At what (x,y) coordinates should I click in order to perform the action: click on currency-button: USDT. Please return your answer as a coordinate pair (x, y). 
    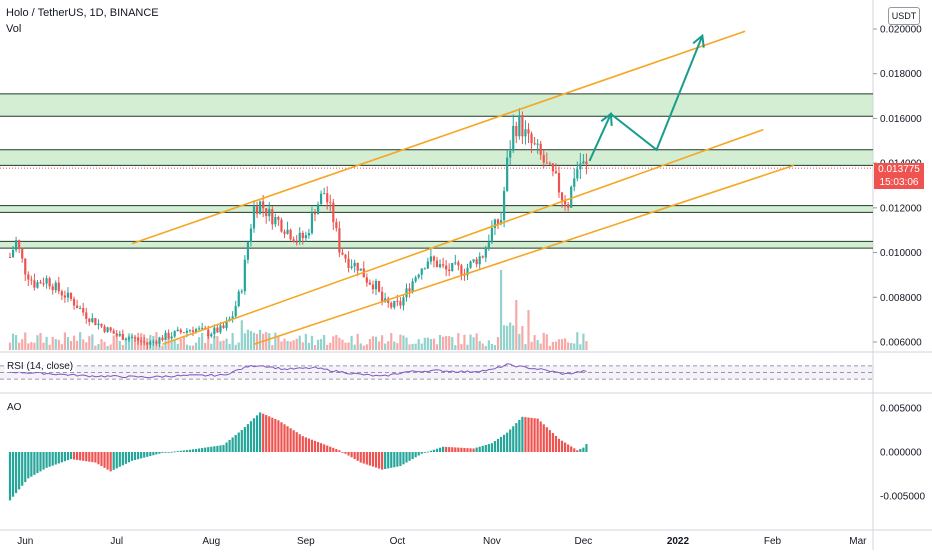
    Looking at the image, I should click on (904, 16).